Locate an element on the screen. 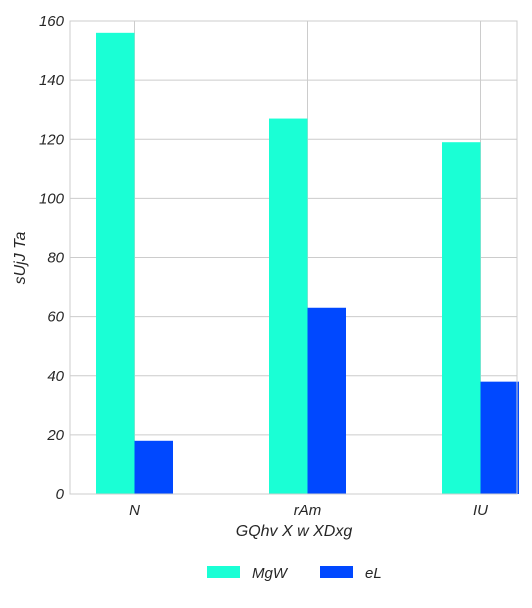 This screenshot has width=532, height=608. x-tick-label: IU is located at coordinates (480, 510).